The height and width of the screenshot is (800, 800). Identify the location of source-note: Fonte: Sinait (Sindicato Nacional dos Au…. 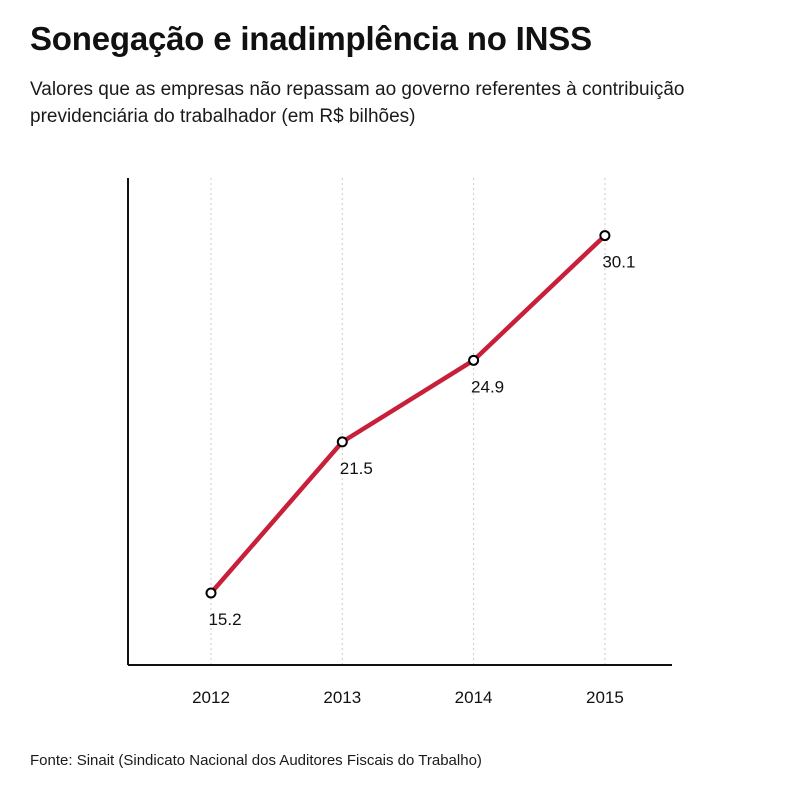
(256, 760).